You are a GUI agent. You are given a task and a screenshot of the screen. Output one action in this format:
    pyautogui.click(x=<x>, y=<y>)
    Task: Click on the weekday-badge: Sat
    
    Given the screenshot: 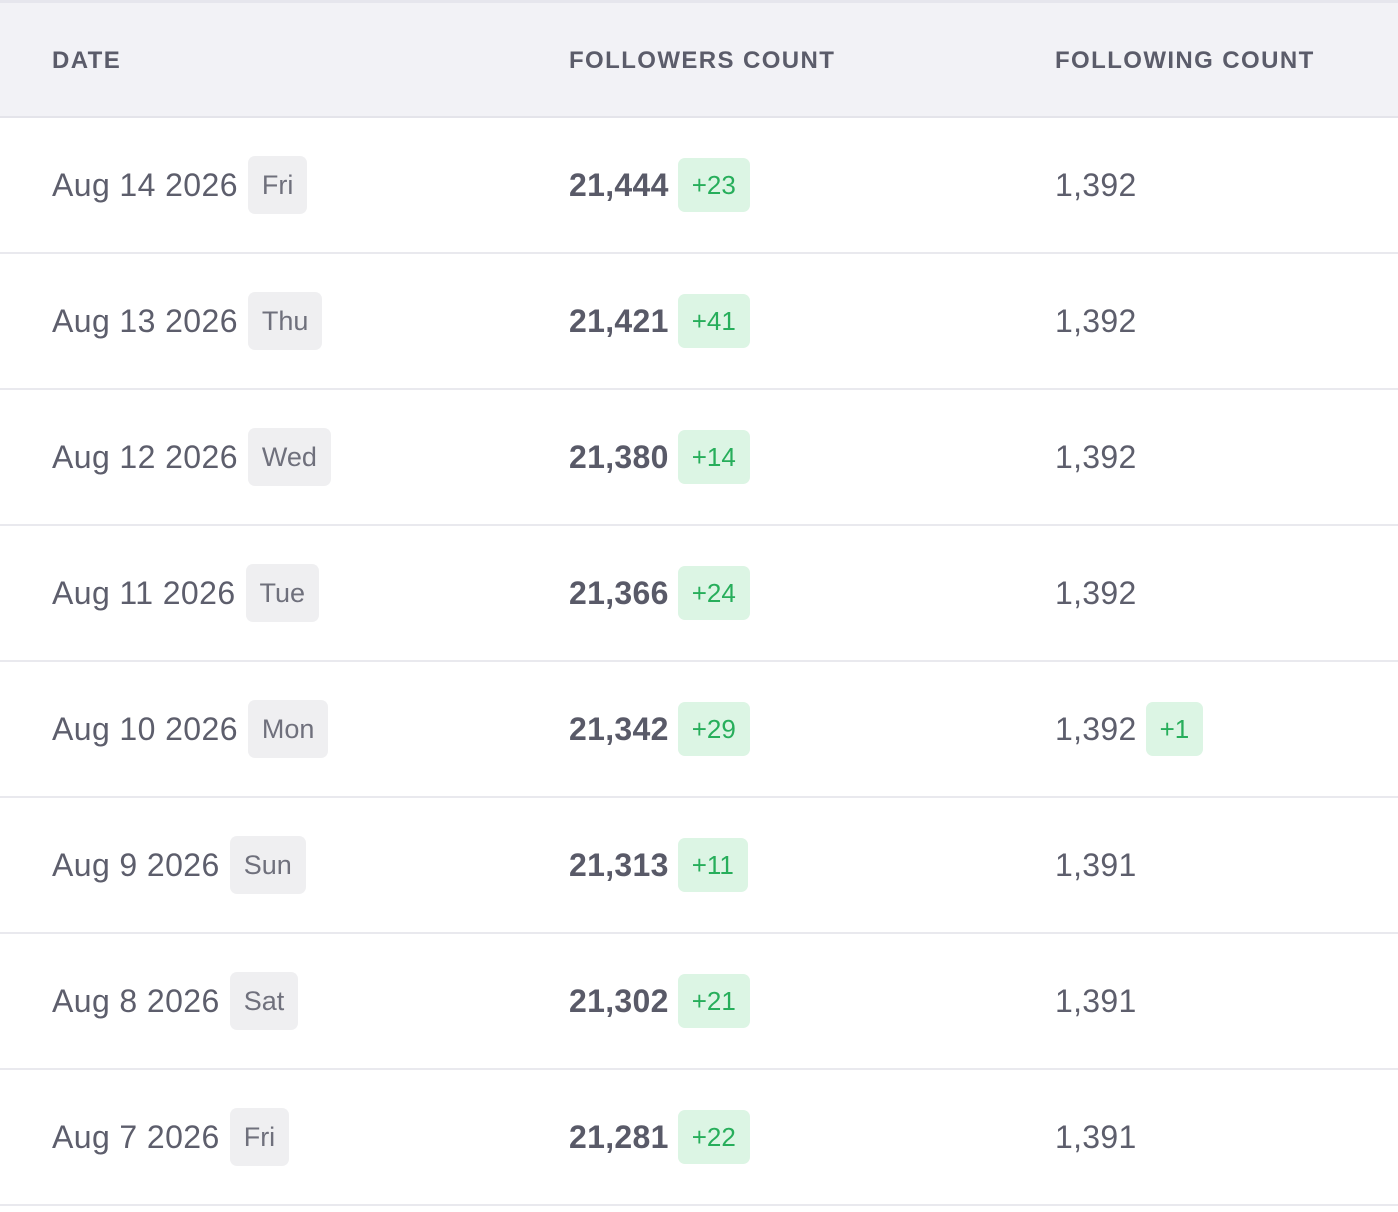 What is the action you would take?
    pyautogui.click(x=264, y=1001)
    